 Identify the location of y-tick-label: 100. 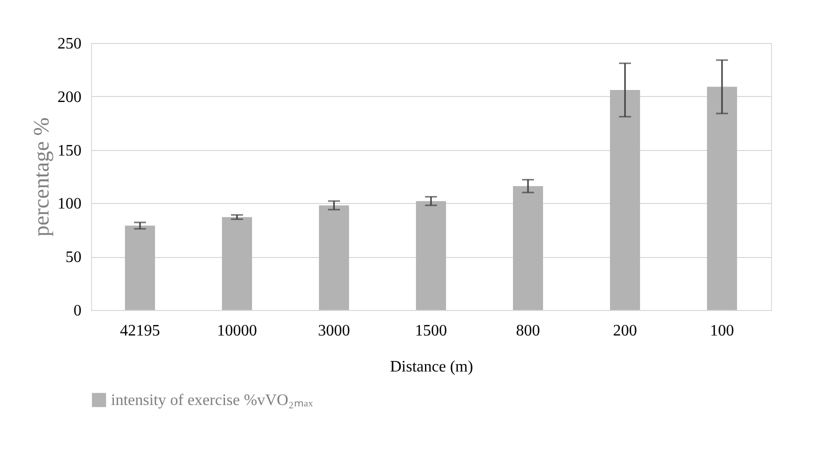
(70, 204).